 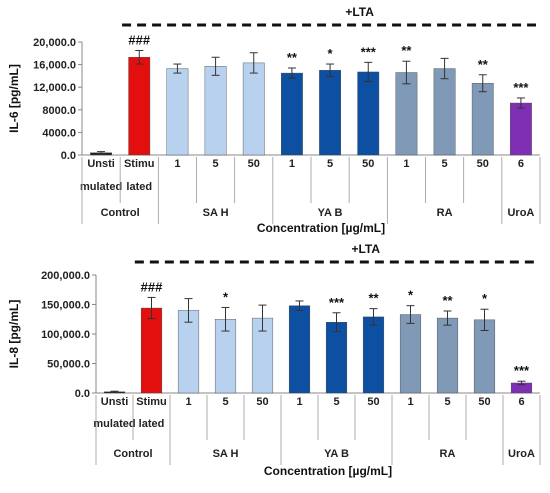 I want to click on y-tick-label: 200,000.0, so click(x=65, y=276).